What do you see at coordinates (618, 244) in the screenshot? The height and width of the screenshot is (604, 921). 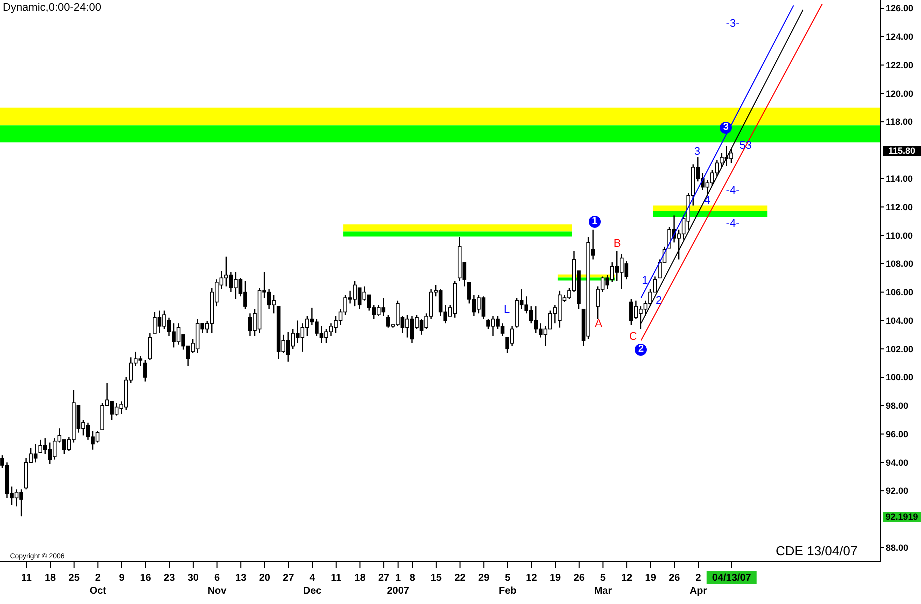 I see `annotation: B` at bounding box center [618, 244].